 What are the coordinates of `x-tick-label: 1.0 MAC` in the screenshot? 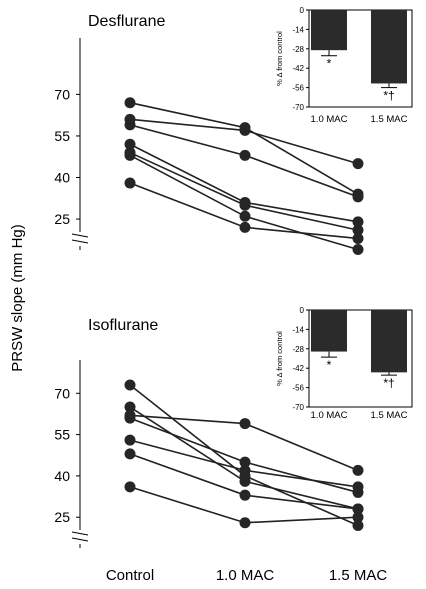 It's located at (245, 575).